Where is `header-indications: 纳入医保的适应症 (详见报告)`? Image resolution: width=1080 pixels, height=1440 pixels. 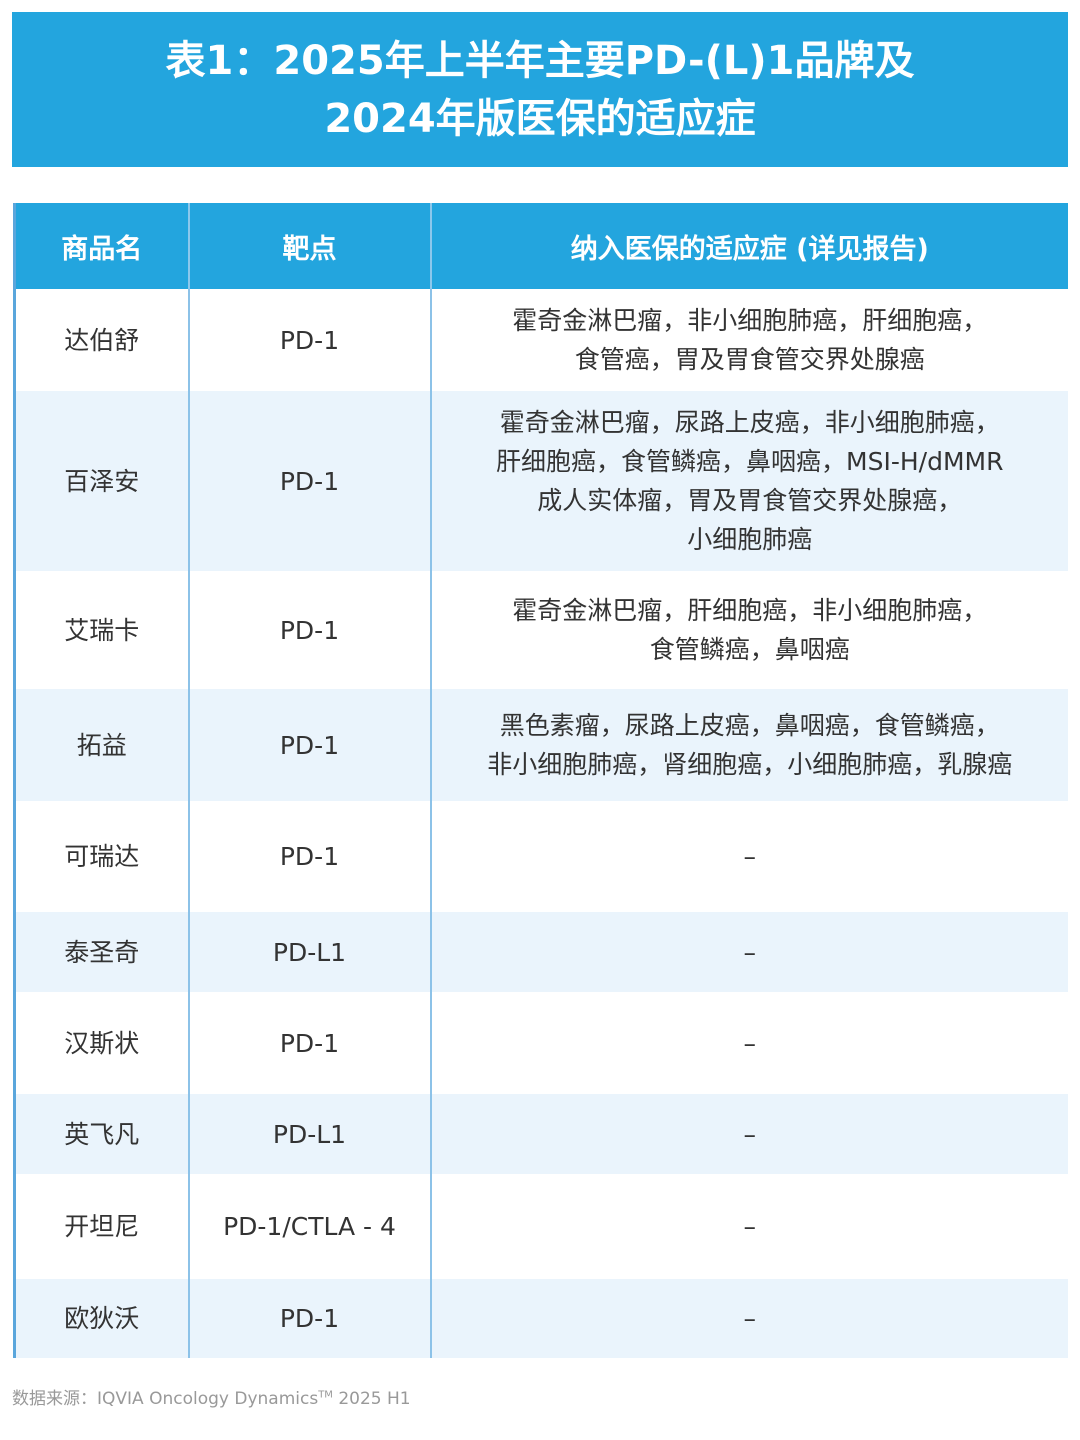
header-indications: 纳入医保的适应症 (详见报告) is located at coordinates (748, 246).